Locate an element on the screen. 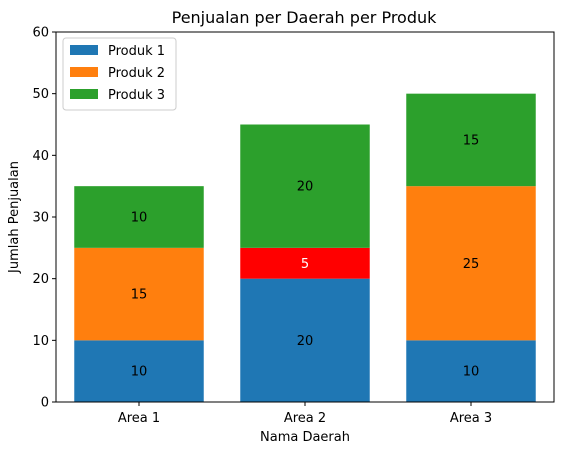 This screenshot has width=562, height=455. bar-data-label: 25 is located at coordinates (471, 264).